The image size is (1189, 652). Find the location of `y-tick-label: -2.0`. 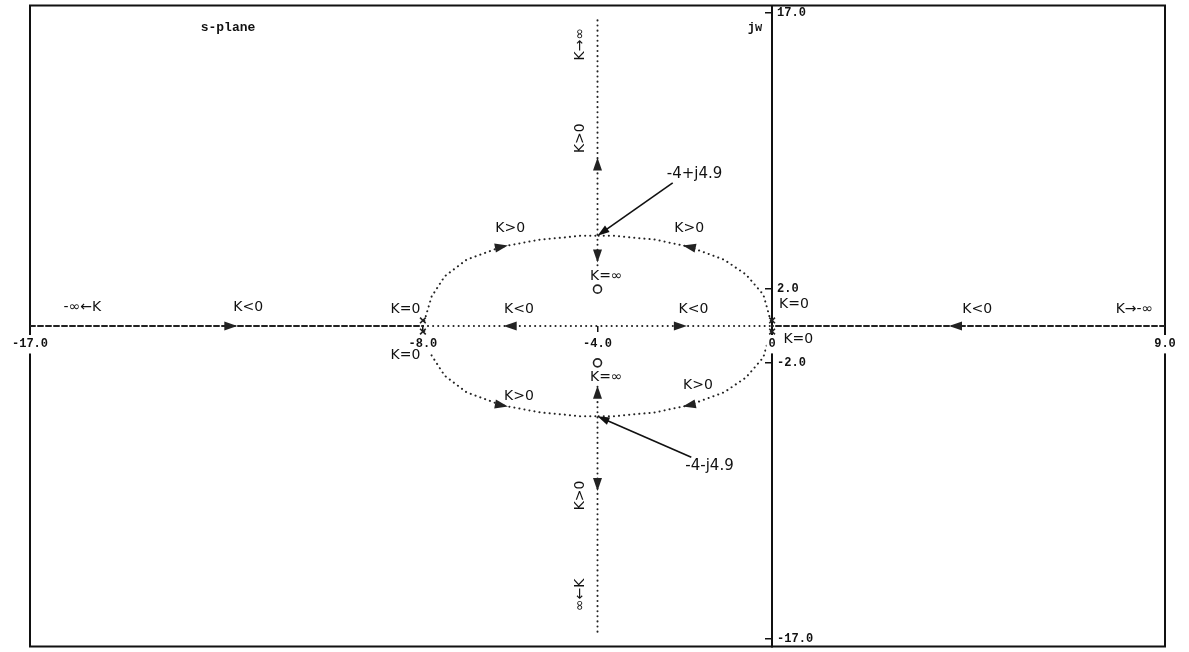

y-tick-label: -2.0 is located at coordinates (791, 362).